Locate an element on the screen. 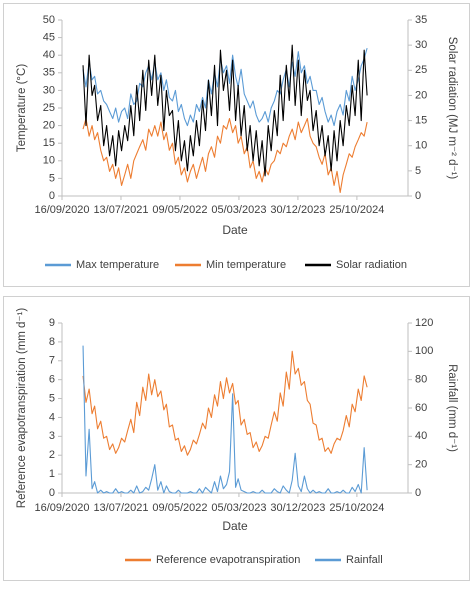 This screenshot has height=590, width=474. legend-label: Min temperature is located at coordinates (246, 265).